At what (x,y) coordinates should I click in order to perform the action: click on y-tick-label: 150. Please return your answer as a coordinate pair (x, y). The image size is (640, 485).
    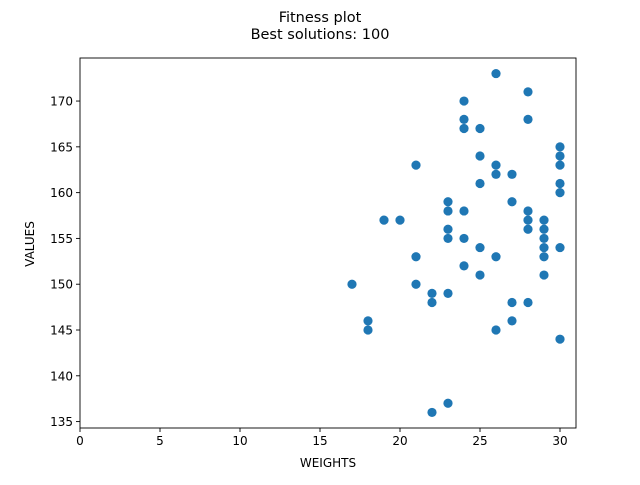
    Looking at the image, I should click on (61, 285).